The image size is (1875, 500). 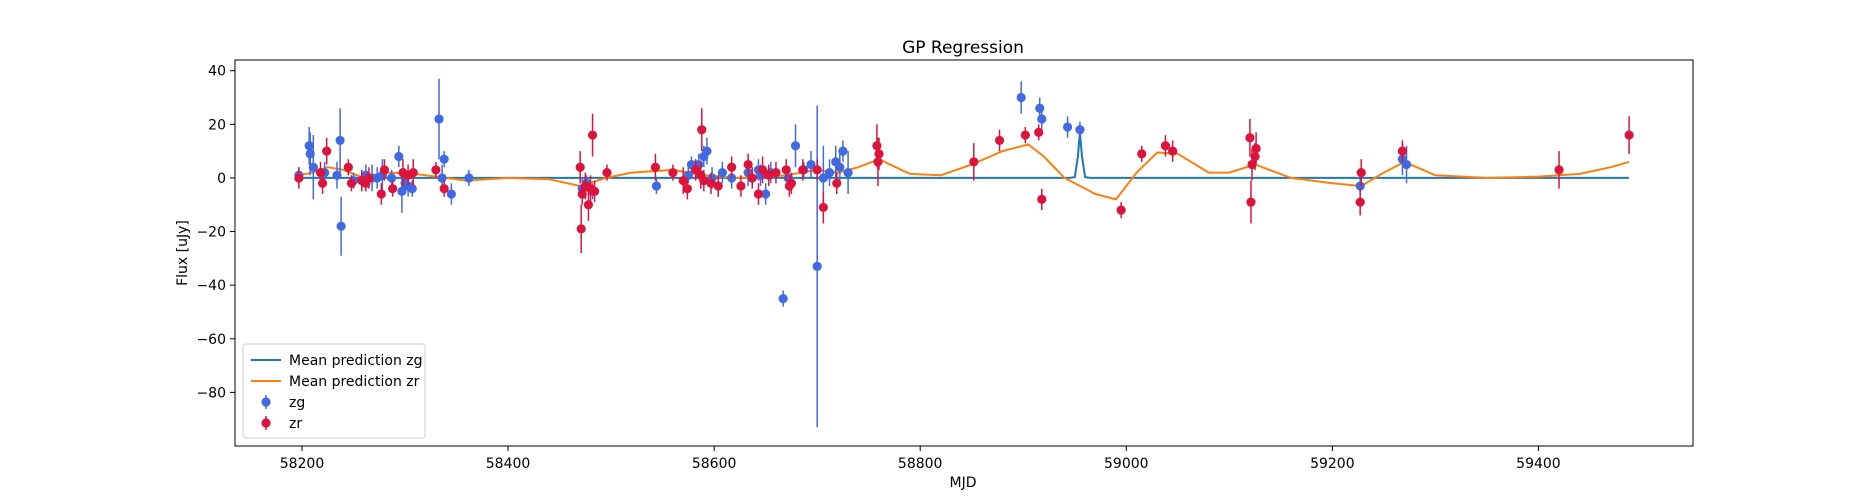 I want to click on legend-item: zr, so click(x=281, y=424).